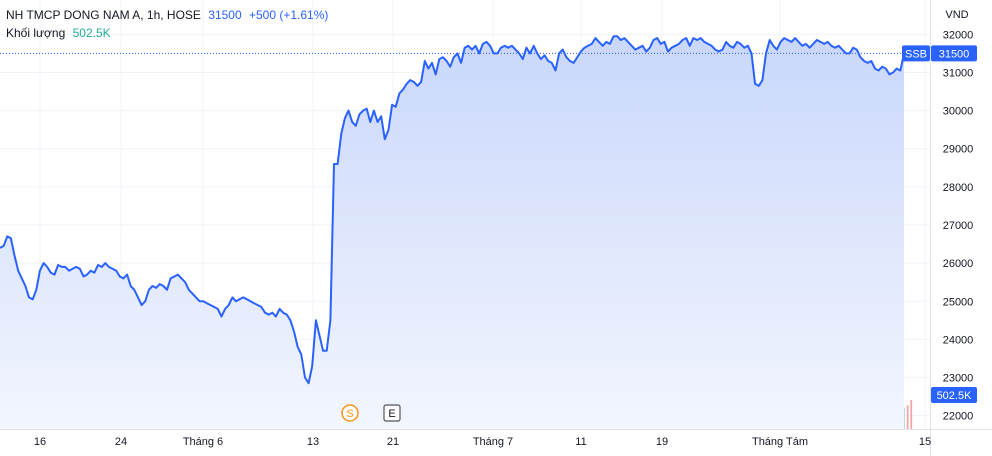 The image size is (992, 456). Describe the element at coordinates (225, 15) in the screenshot. I see `last-price: 31500` at that location.